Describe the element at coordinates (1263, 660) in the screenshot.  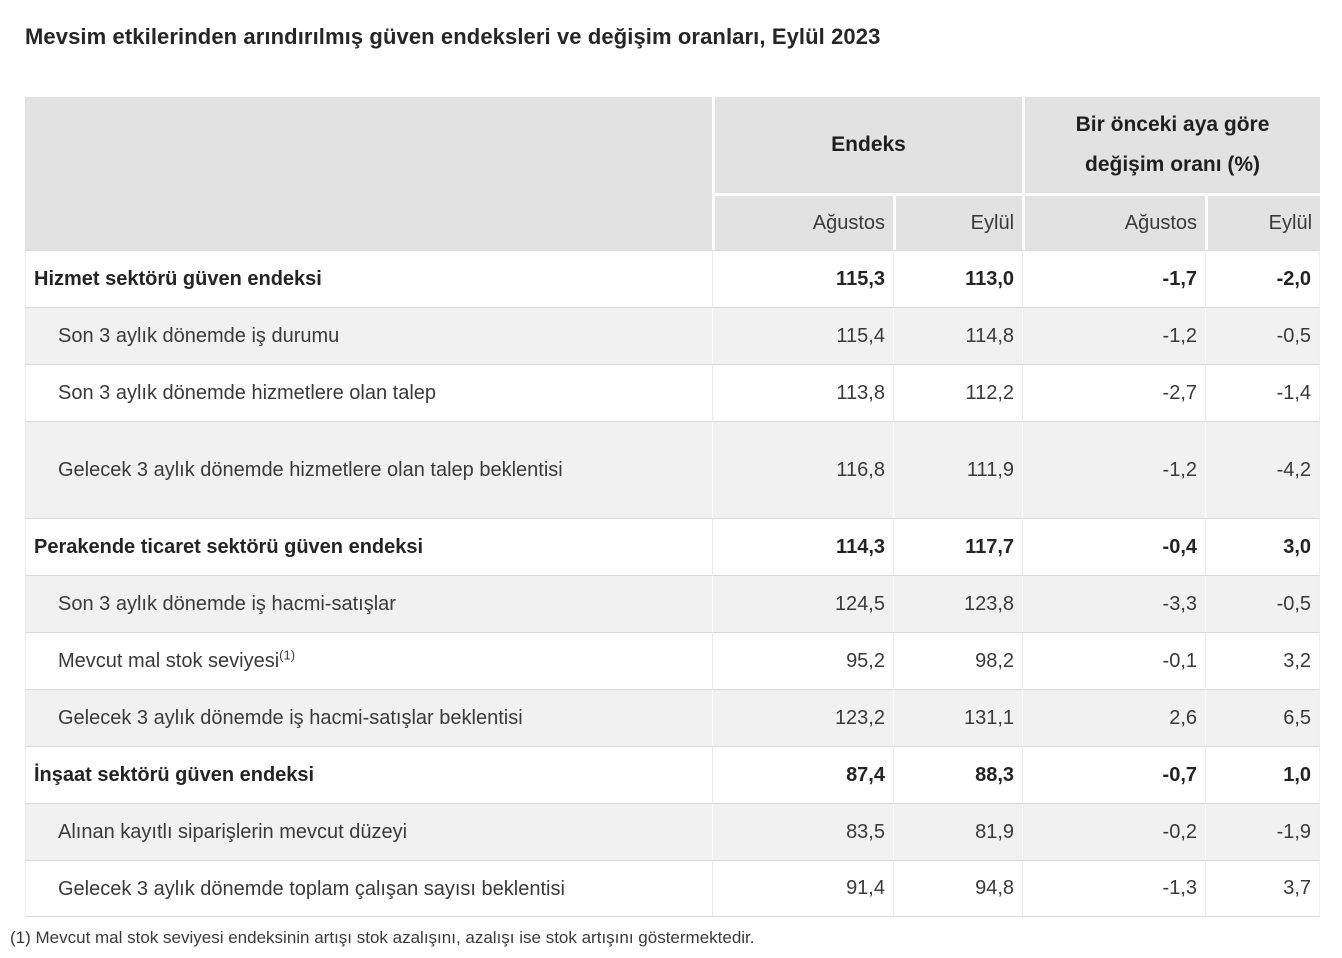
I see `cell-change-eylul: 3,2` at that location.